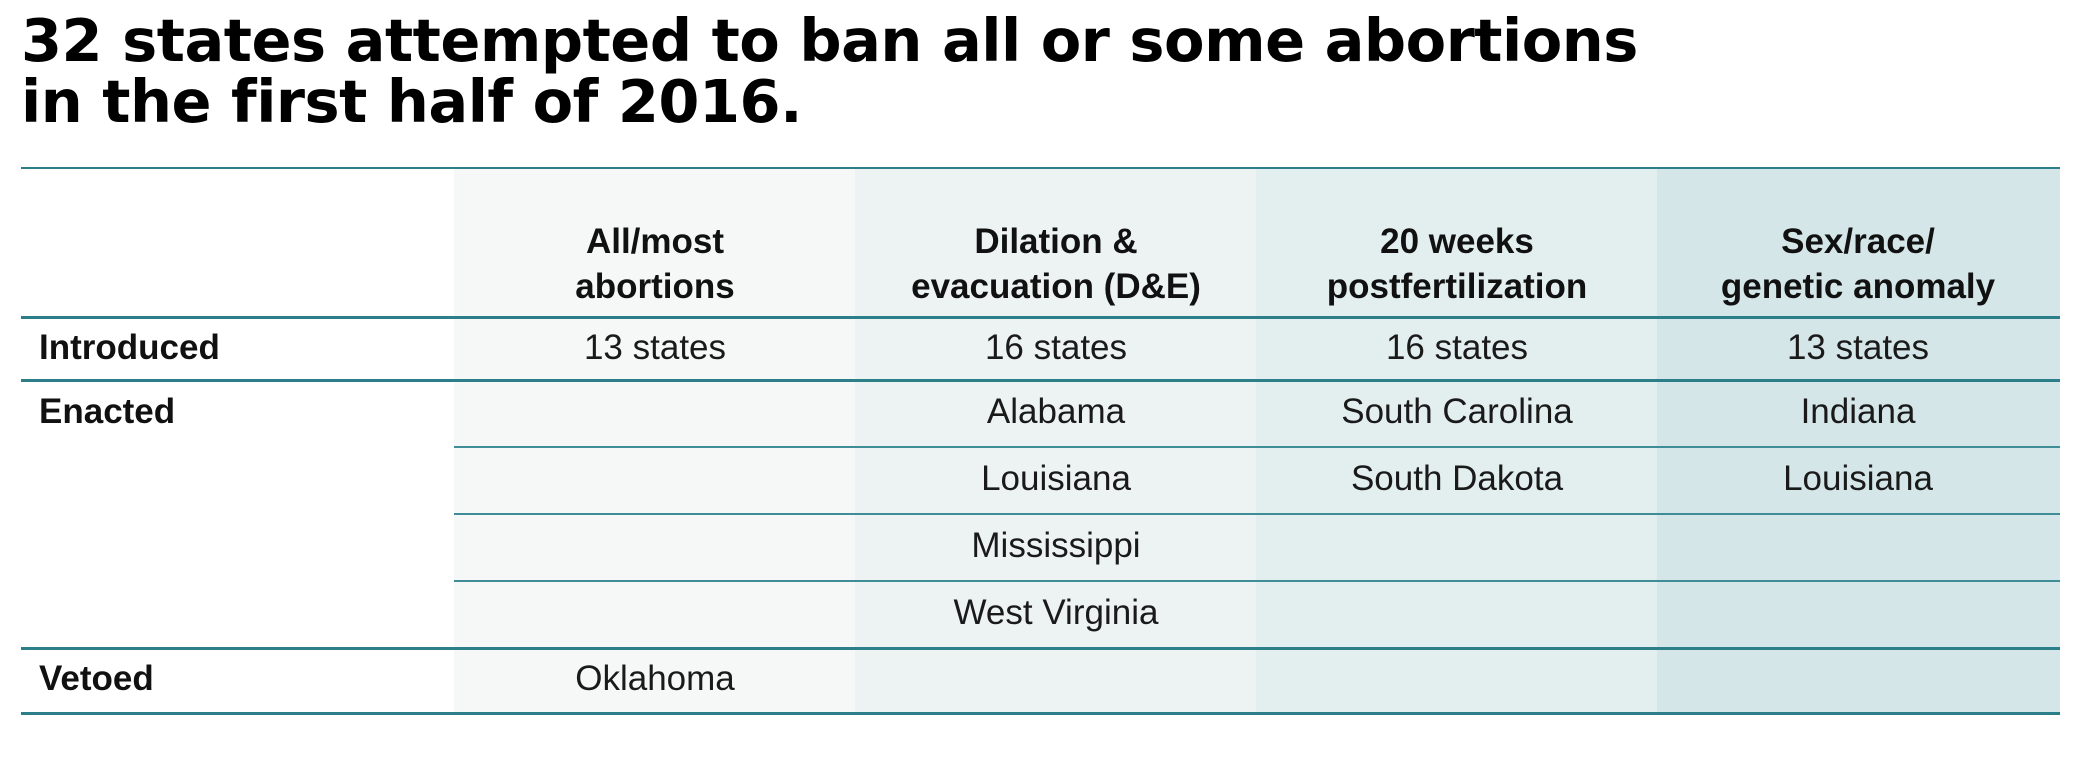  Describe the element at coordinates (1056, 478) in the screenshot. I see `cell-enacted-d-and-e: Louisiana` at that location.